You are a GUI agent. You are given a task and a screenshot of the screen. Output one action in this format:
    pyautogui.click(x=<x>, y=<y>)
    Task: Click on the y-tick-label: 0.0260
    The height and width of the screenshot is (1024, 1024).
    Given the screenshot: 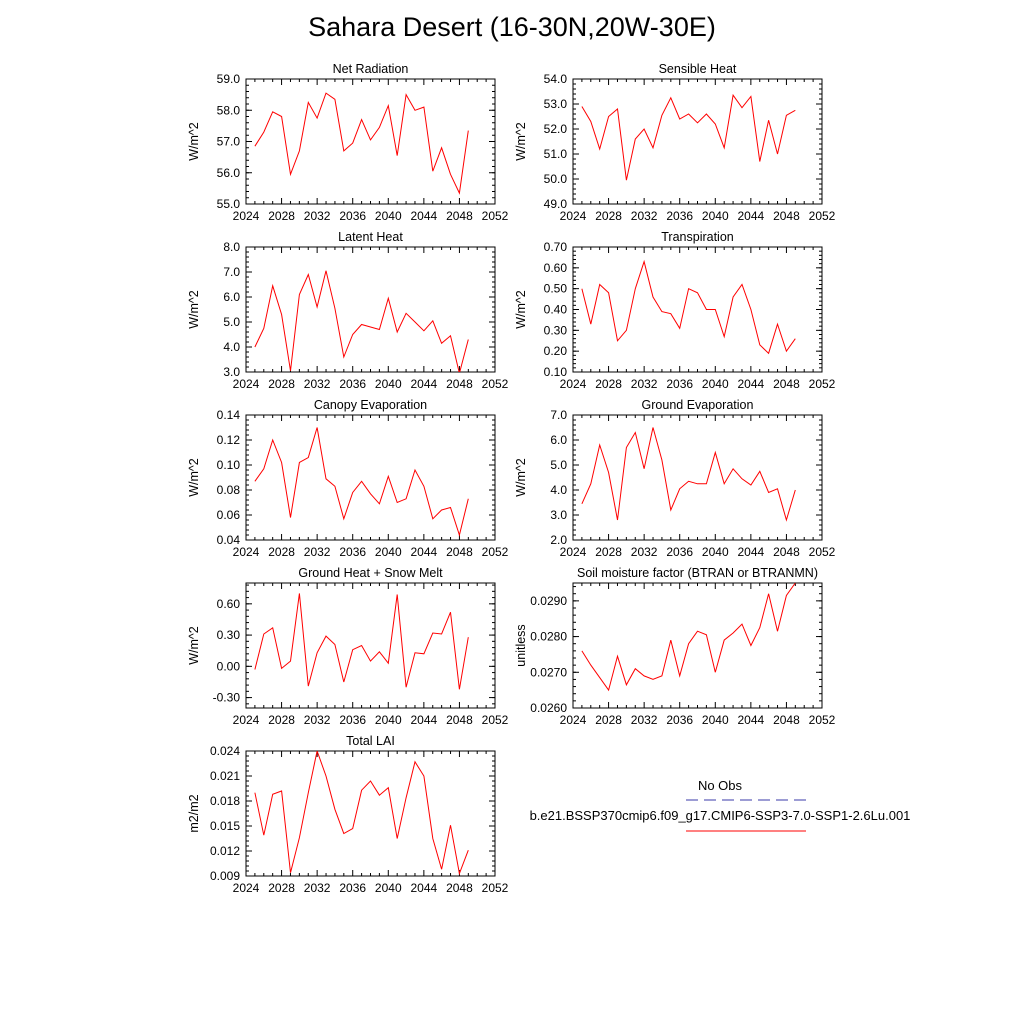 What is the action you would take?
    pyautogui.click(x=548, y=708)
    